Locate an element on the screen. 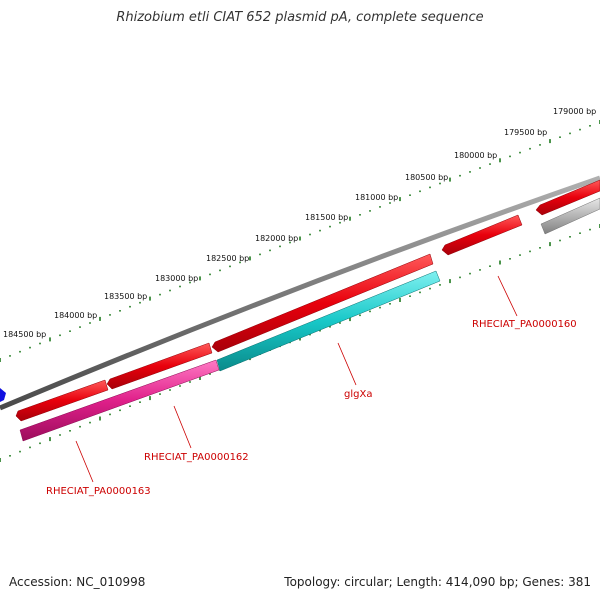  scale-label-179500: 179500 bp is located at coordinates (525, 132).